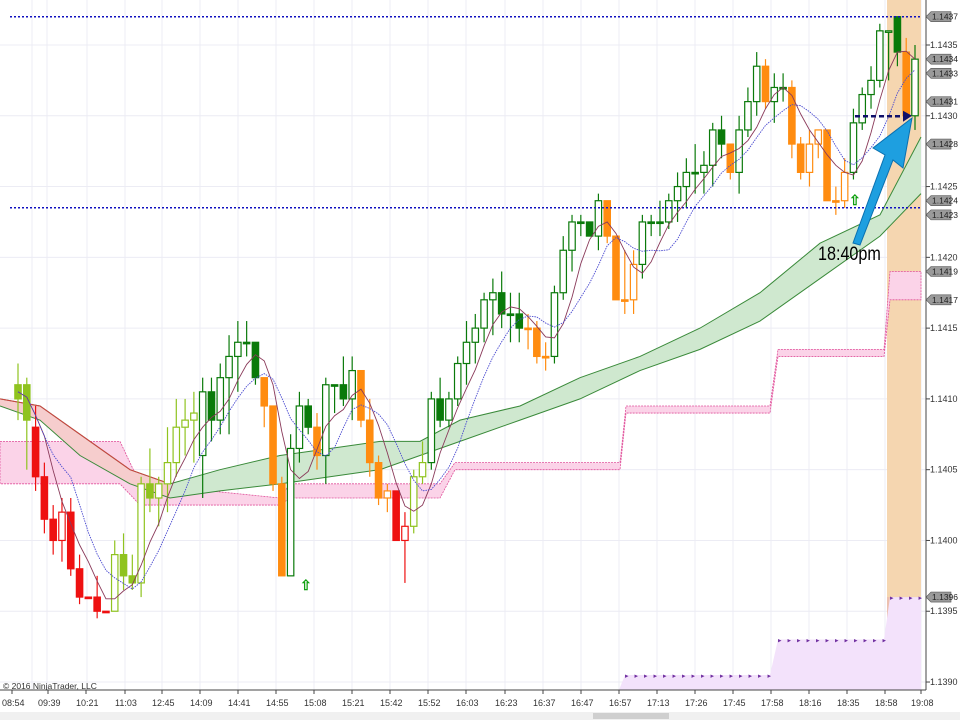 The height and width of the screenshot is (720, 960). What do you see at coordinates (582, 703) in the screenshot?
I see `x-tick-label: 16:47` at bounding box center [582, 703].